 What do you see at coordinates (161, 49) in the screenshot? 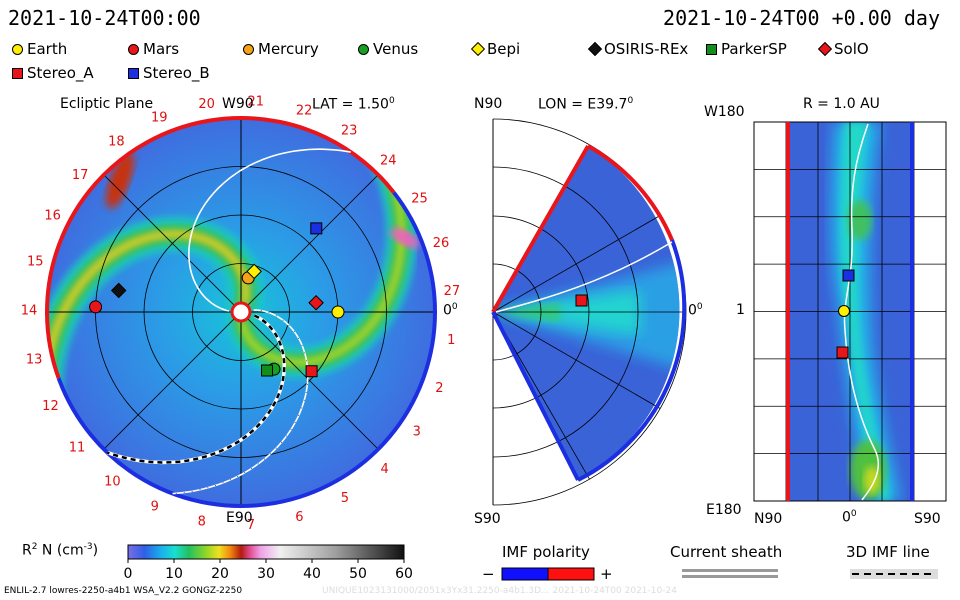
I see `legend-label: Mars` at bounding box center [161, 49].